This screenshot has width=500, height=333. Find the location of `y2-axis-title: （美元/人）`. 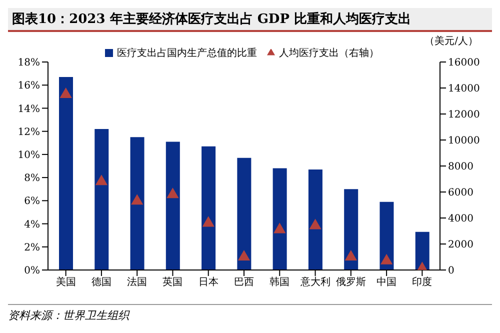

y2-axis-title: （美元/人） is located at coordinates (451, 41).